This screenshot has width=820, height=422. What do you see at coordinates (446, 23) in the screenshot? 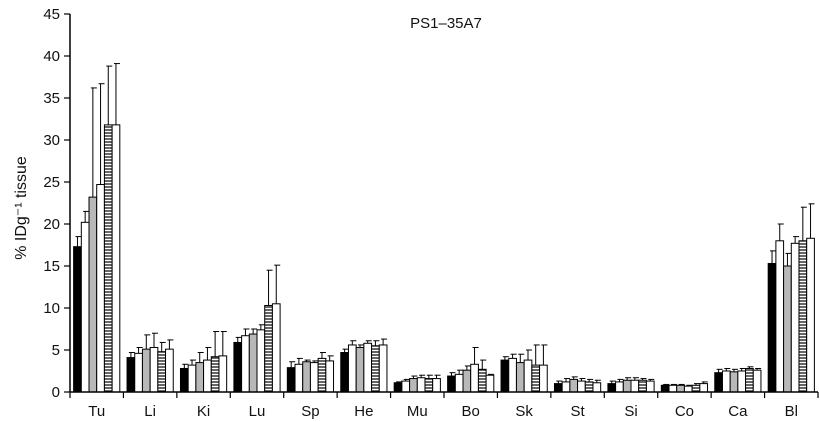
I see `chart-title: PS1–35A7` at bounding box center [446, 23].